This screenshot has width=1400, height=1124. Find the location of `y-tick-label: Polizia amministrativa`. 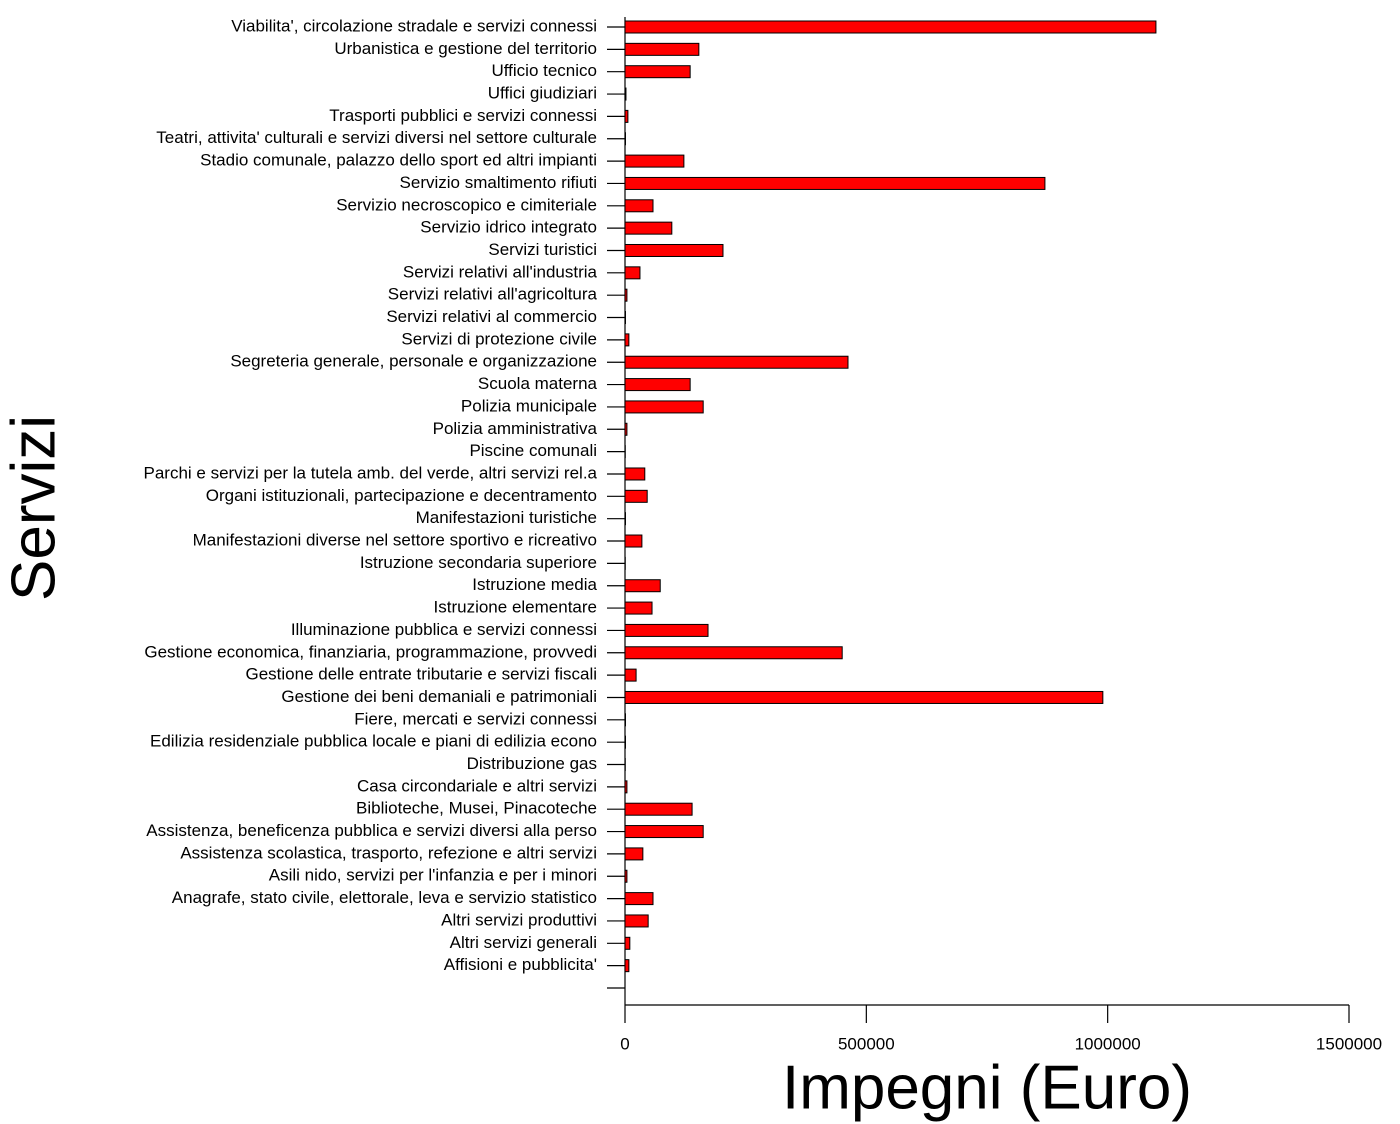

y-tick-label: Polizia amministrativa is located at coordinates (515, 428).